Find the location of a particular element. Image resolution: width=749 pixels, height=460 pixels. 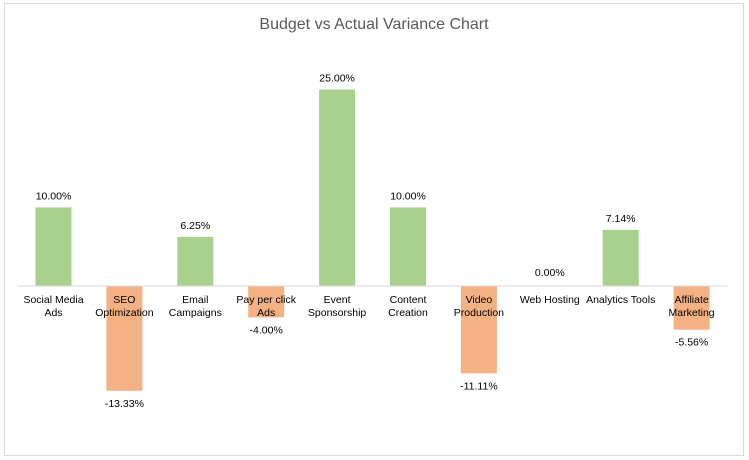

category-label-9: Affiliate Marketing is located at coordinates (692, 306).